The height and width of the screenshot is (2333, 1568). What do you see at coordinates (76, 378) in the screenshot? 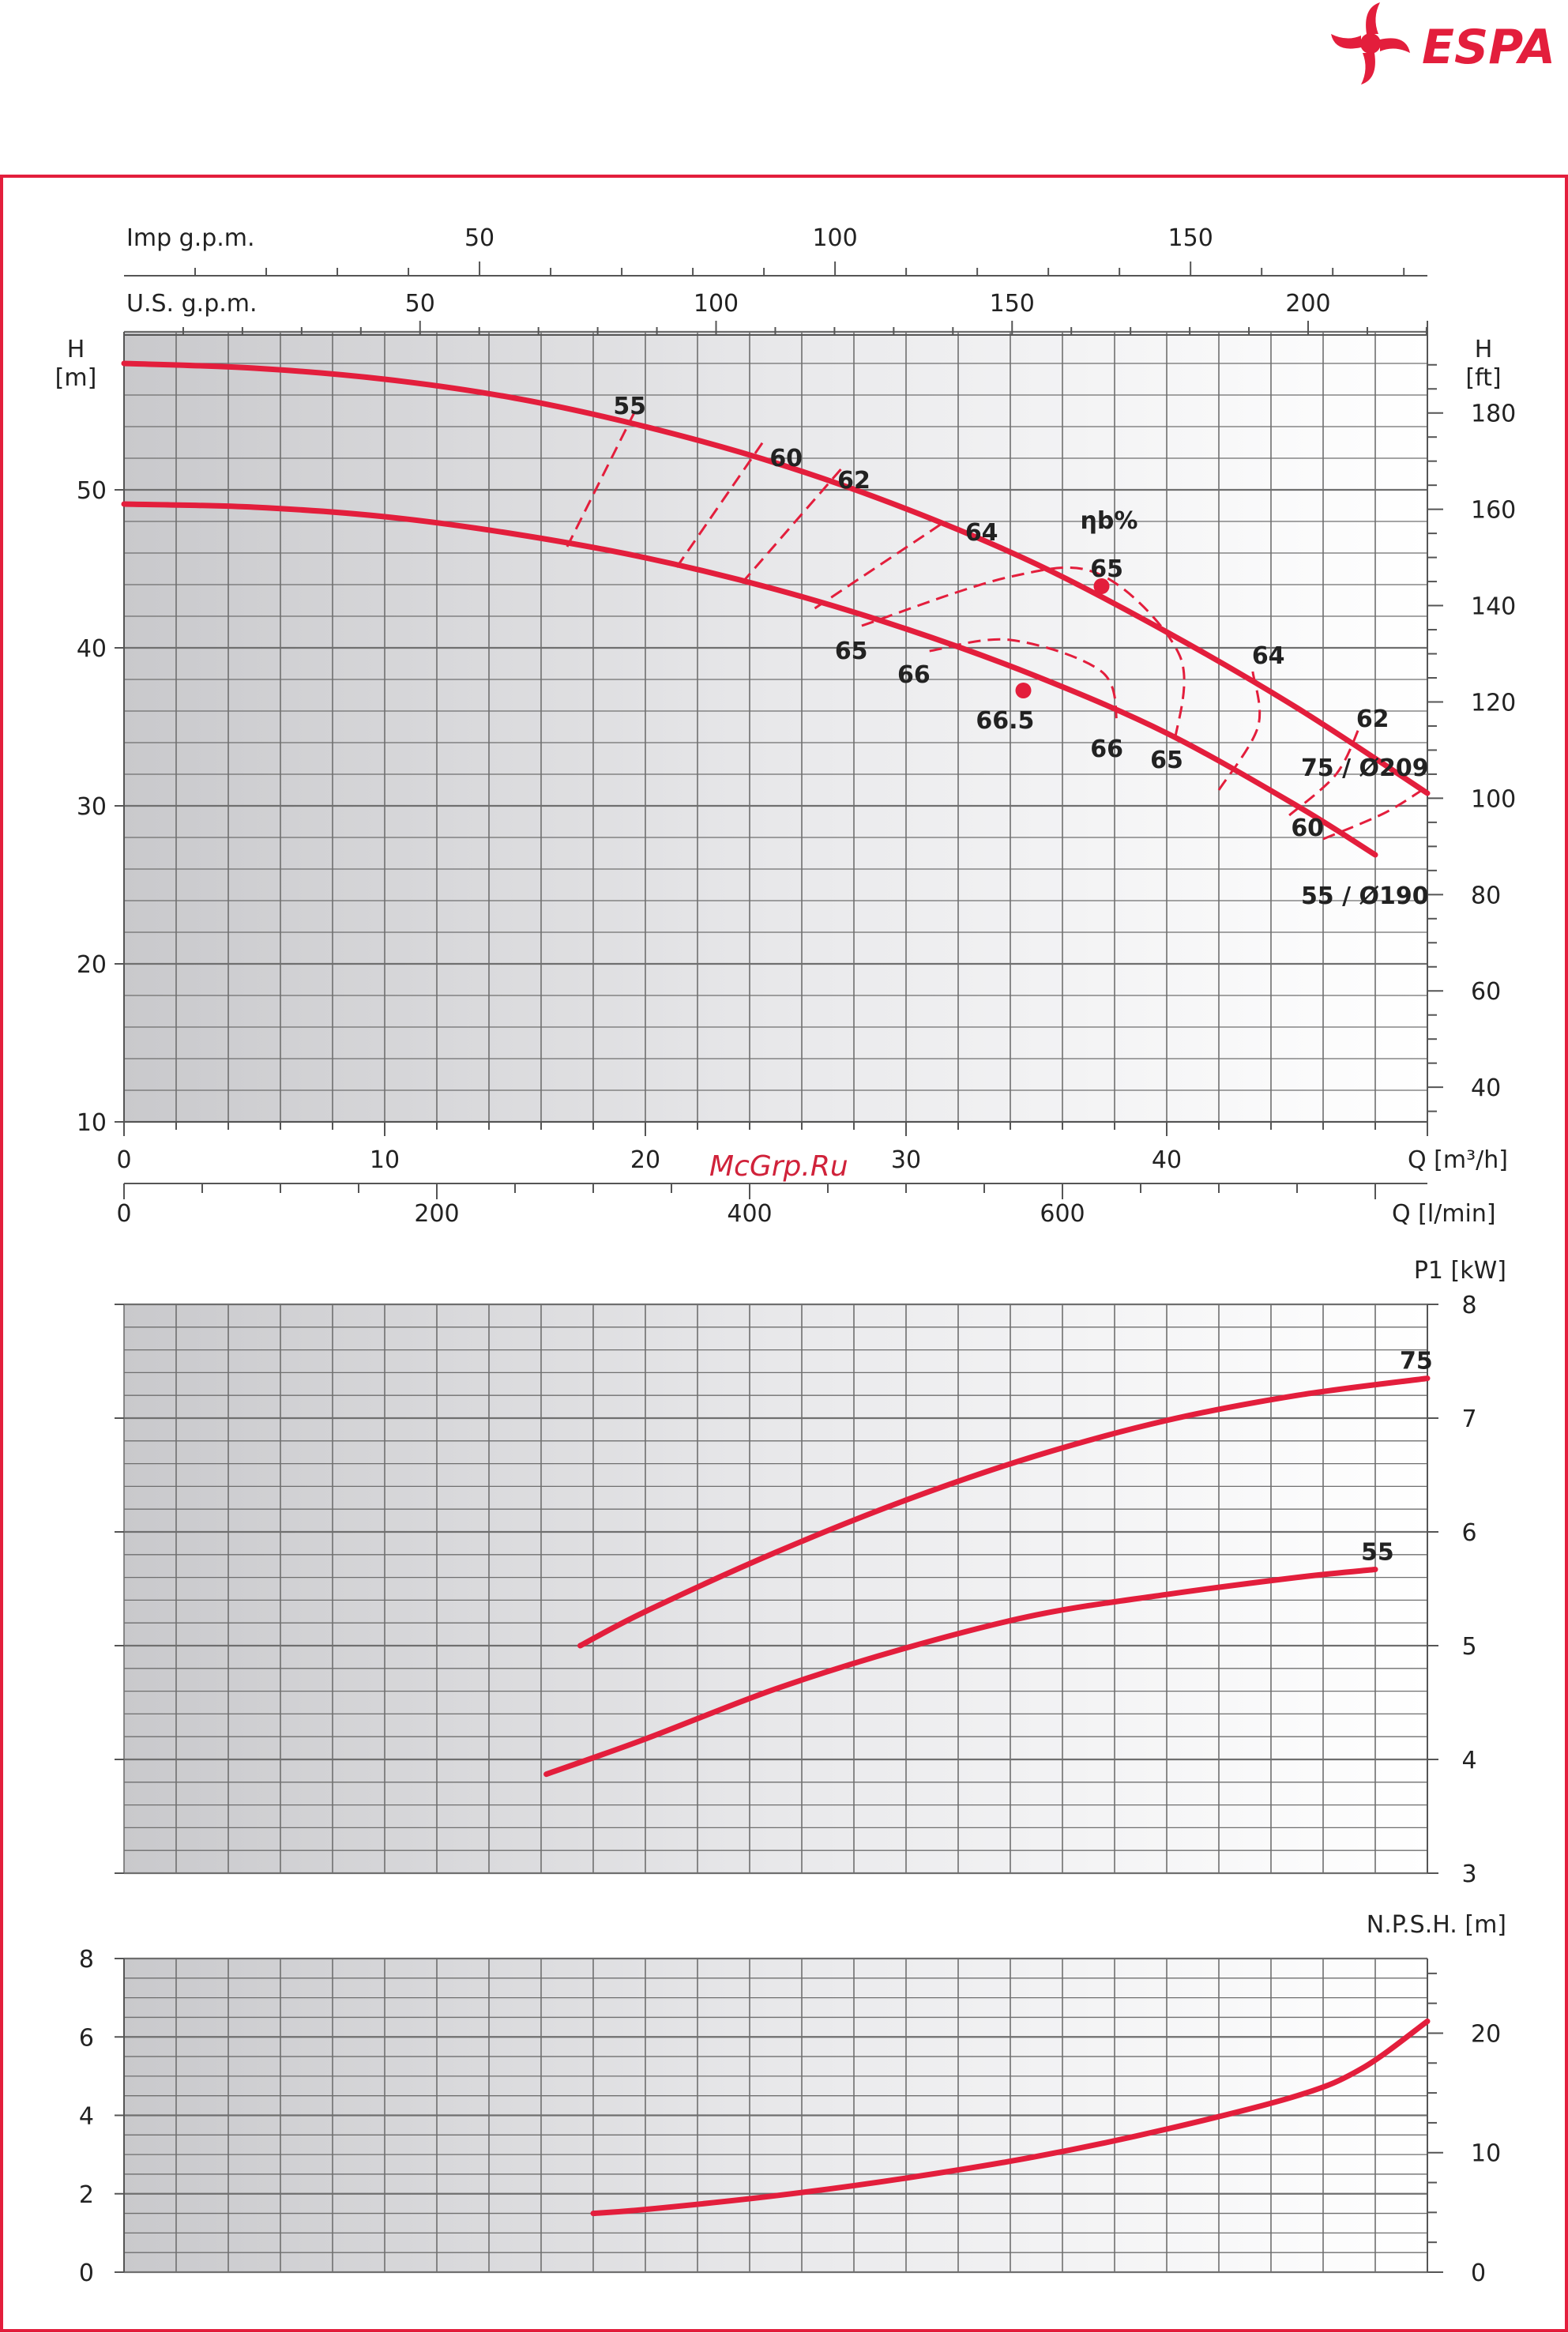
I see `y-axis-title-left-unit: [m]` at bounding box center [76, 378].